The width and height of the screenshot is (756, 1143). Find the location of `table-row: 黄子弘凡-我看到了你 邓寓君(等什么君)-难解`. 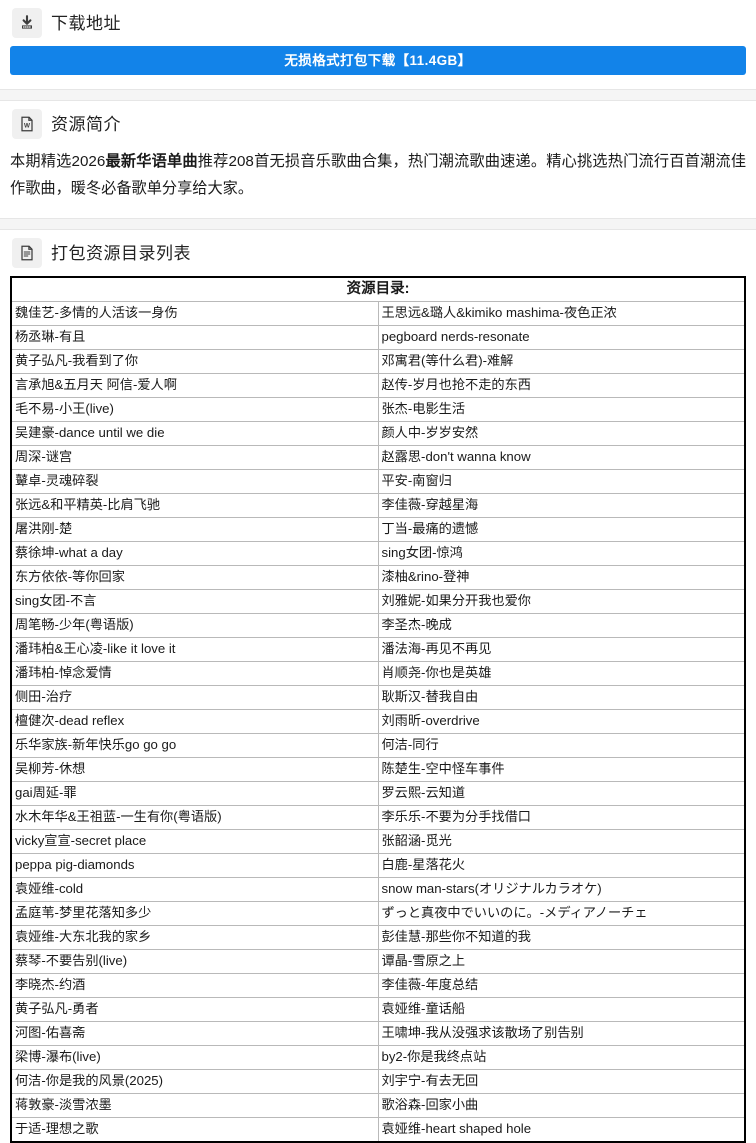

table-row: 黄子弘凡-我看到了你 邓寓君(等什么君)-难解 is located at coordinates (378, 362).